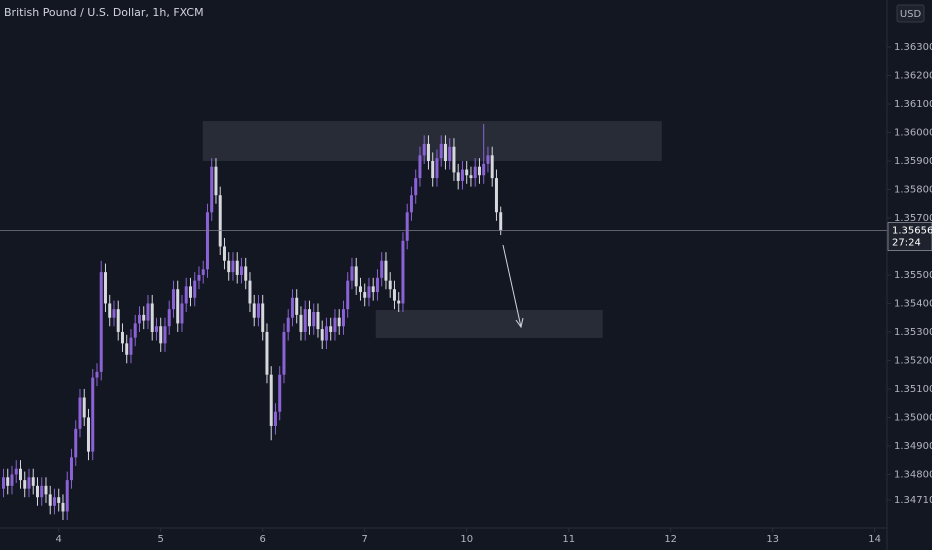  Describe the element at coordinates (913, 76) in the screenshot. I see `y-tick-label: 1.36200` at that location.